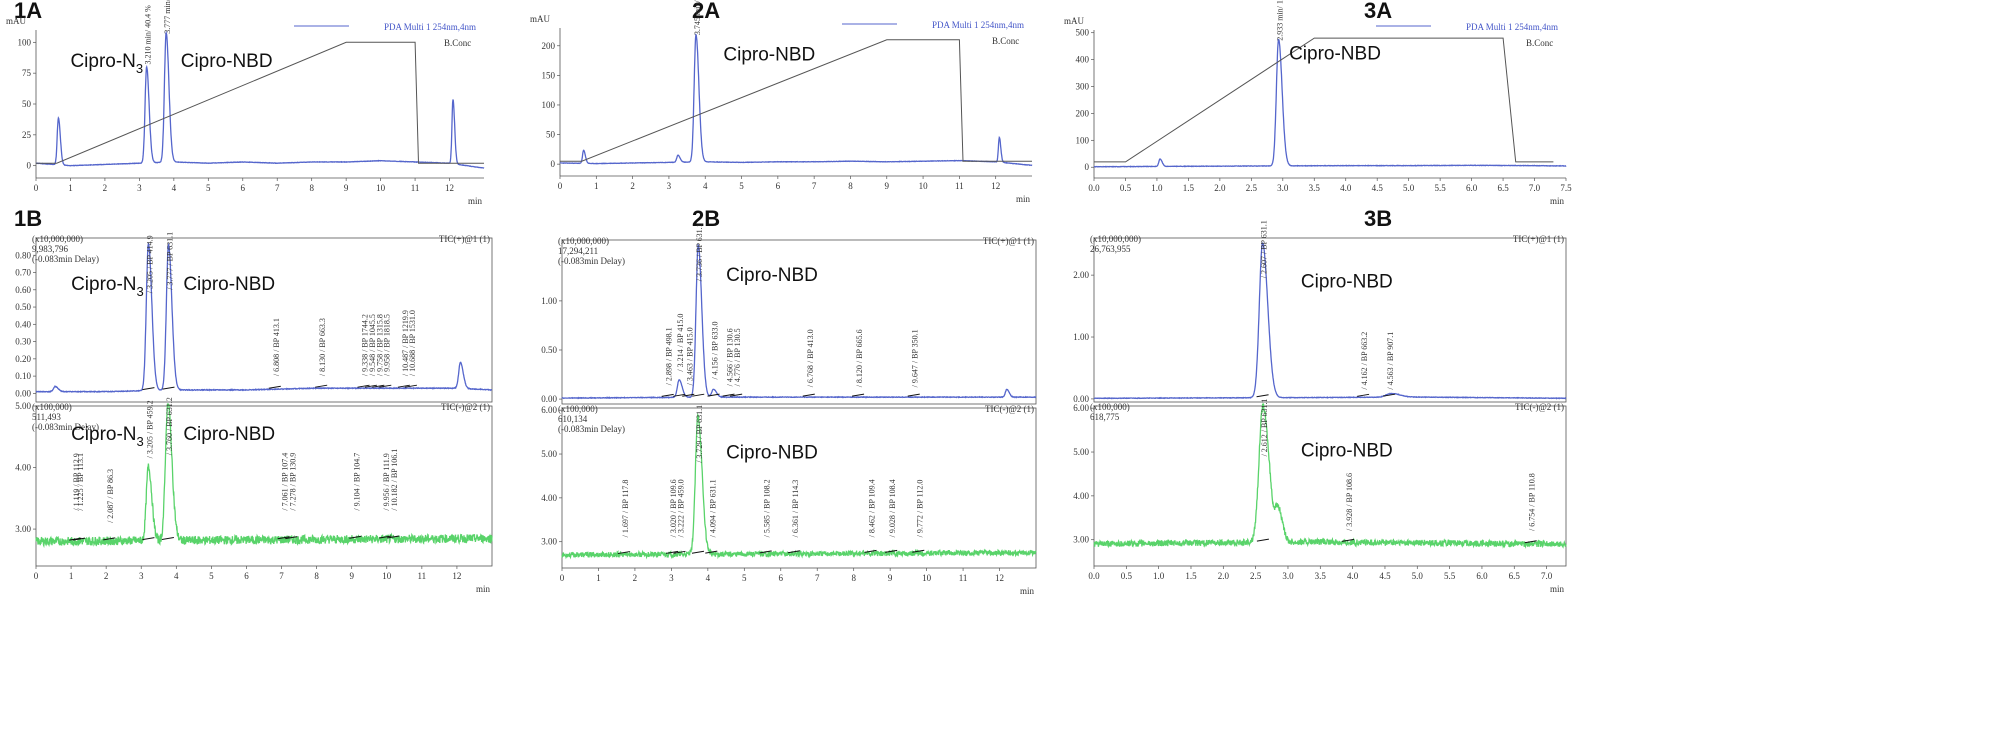 Image resolution: width=2000 pixels, height=754 pixels. Describe the element at coordinates (553, 164) in the screenshot. I see `y-tick-label: 0` at that location.